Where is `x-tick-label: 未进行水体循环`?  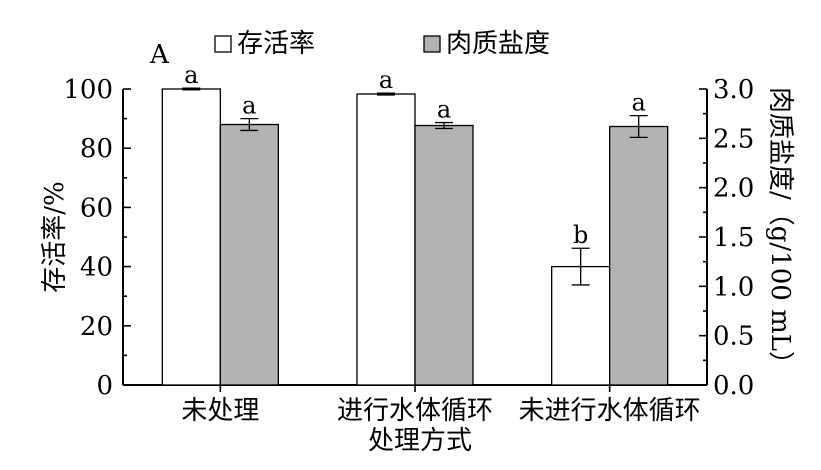
x-tick-label: 未进行水体循环 is located at coordinates (610, 411).